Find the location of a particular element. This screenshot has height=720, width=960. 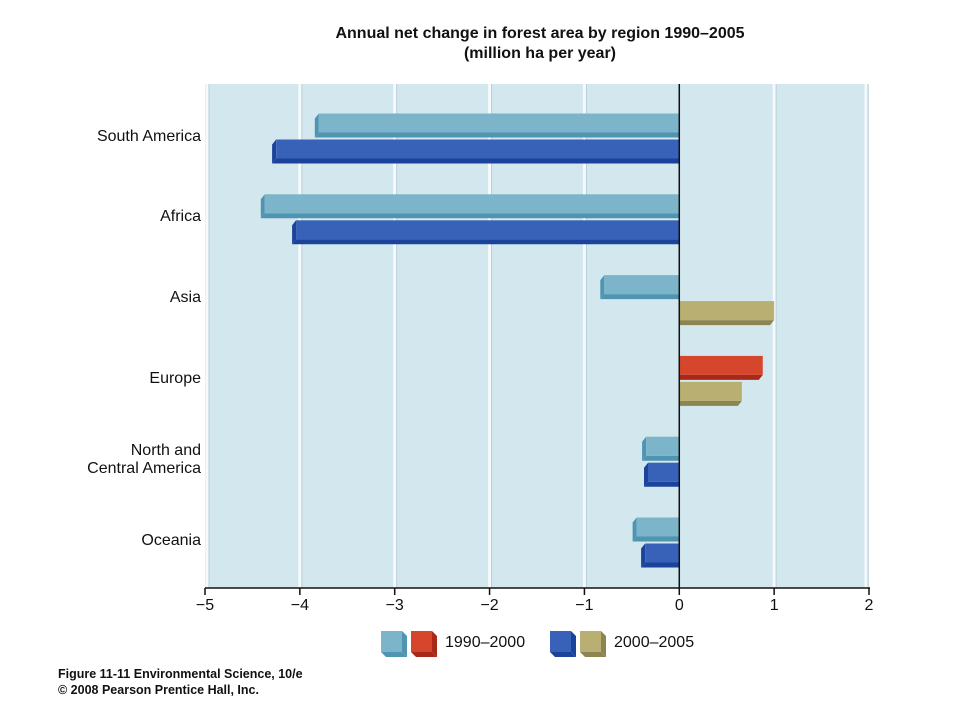

bar-2000-2005-asia is located at coordinates (727, 313).